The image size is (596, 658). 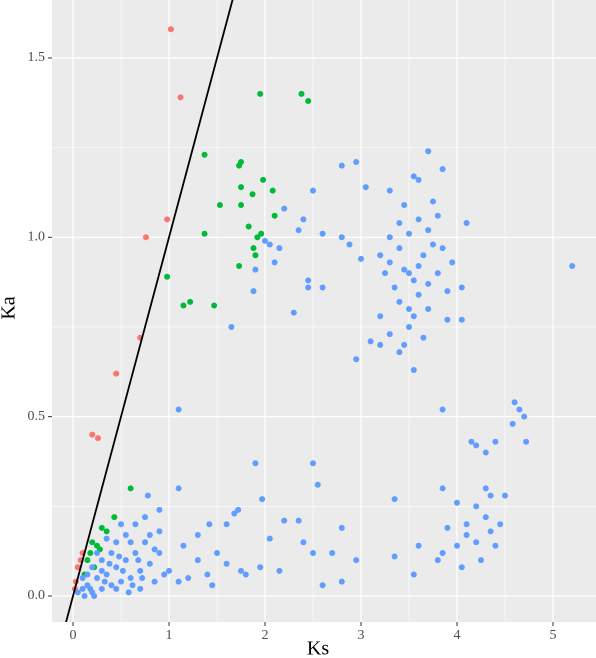 I want to click on y-tick-label: 1.0, so click(x=37, y=237).